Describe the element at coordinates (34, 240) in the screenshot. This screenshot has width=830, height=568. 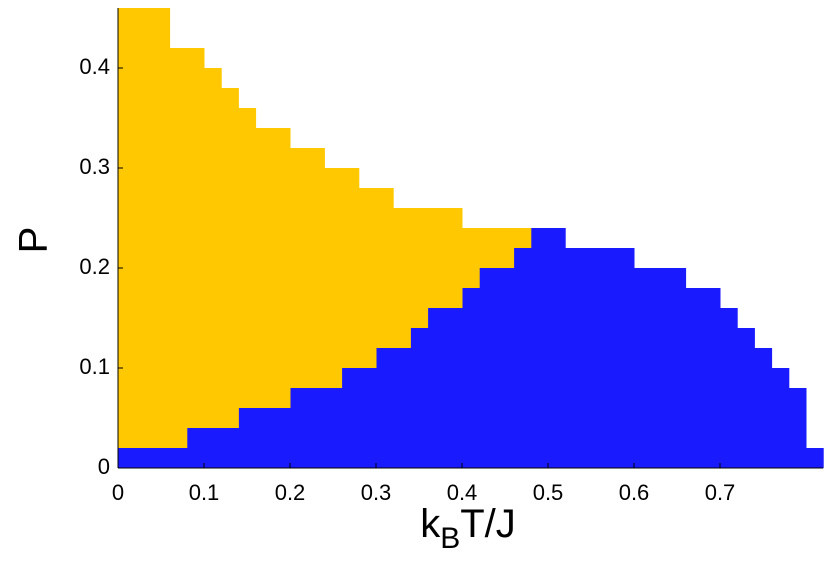
I see `y-axis-label: P` at that location.